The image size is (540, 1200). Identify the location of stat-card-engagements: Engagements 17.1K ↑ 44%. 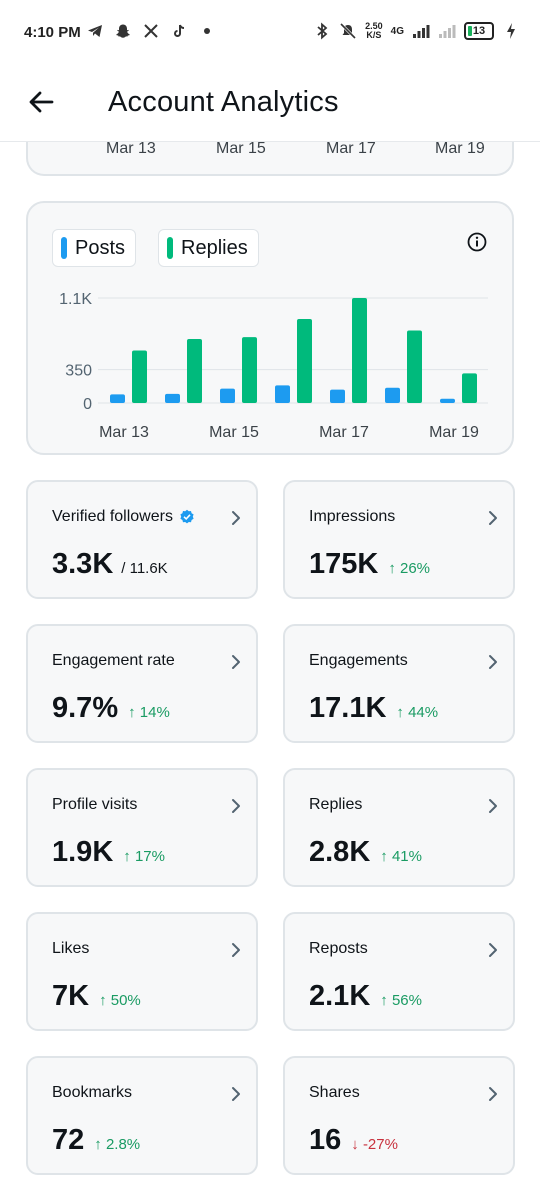
(399, 683).